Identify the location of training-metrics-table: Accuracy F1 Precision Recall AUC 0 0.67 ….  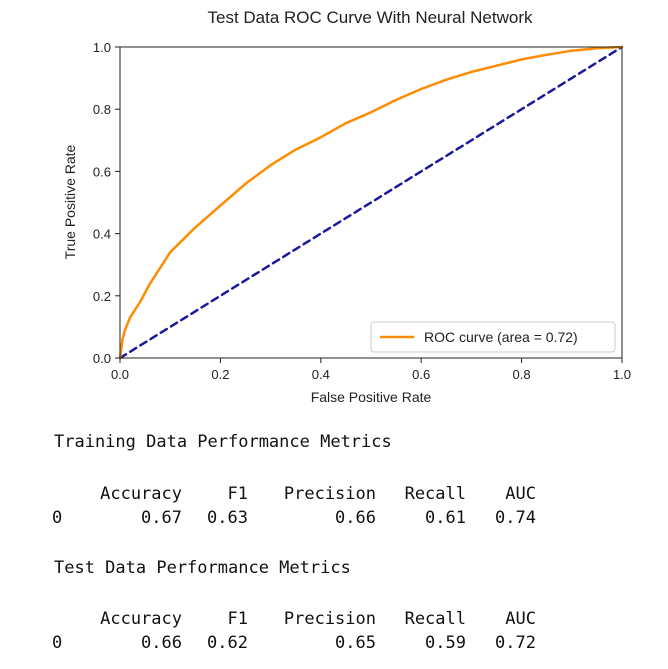
(294, 506).